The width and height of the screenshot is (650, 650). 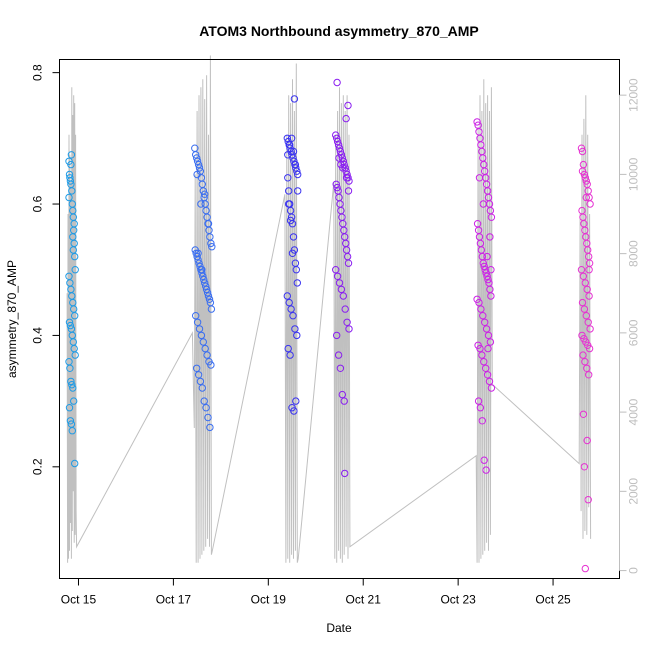 What do you see at coordinates (174, 600) in the screenshot?
I see `x-tick-label: Oct 17` at bounding box center [174, 600].